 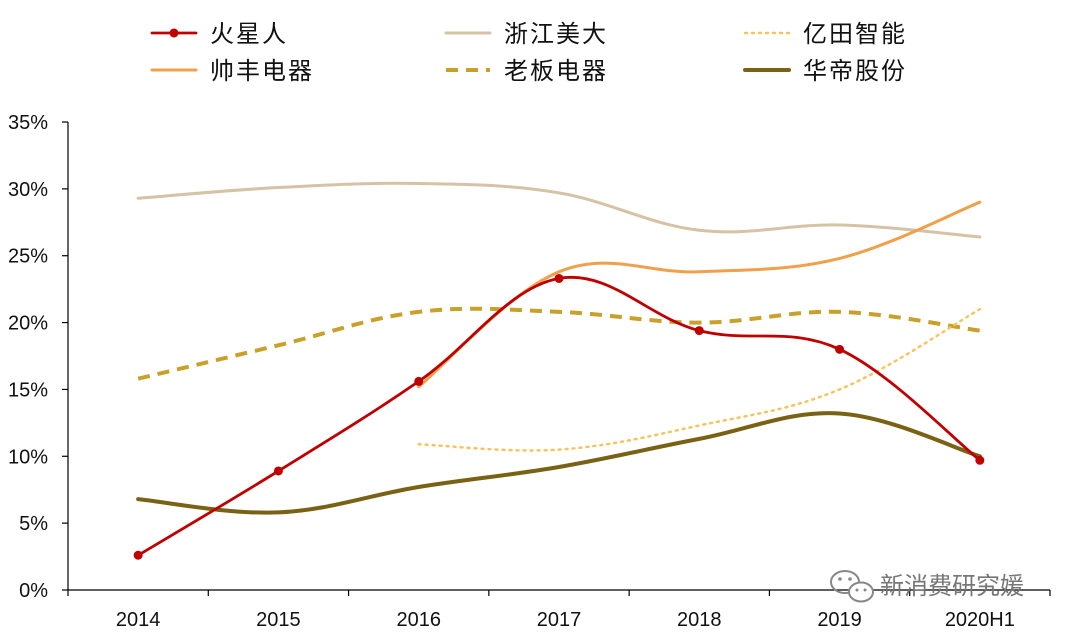 What do you see at coordinates (174, 33) in the screenshot?
I see `legend-marker` at bounding box center [174, 33].